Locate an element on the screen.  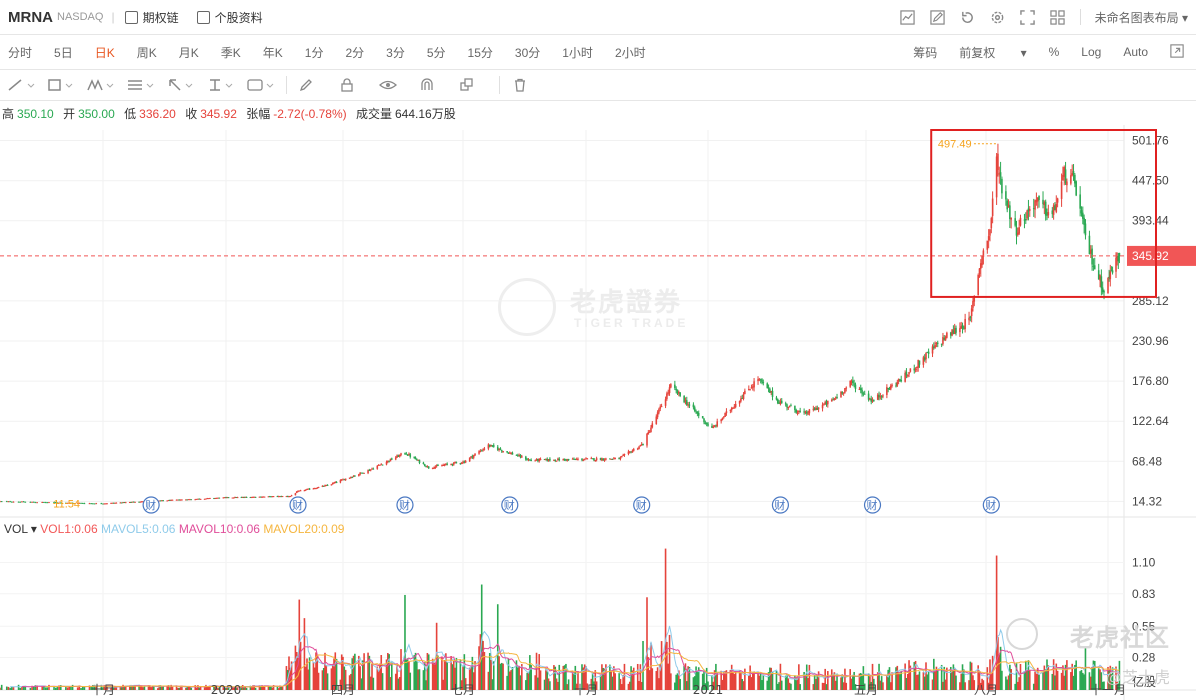
price-axis-label: 230.96 is located at coordinates (1150, 341).